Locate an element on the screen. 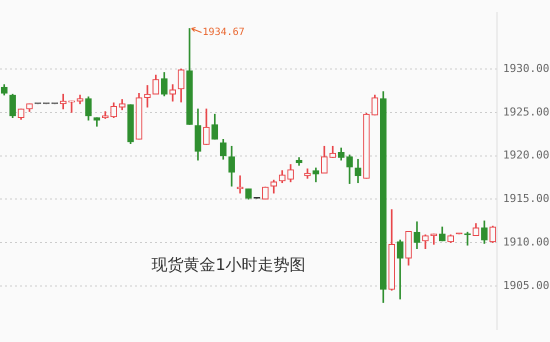 This screenshot has height=342, width=550. y-tick-label: 1925.00 is located at coordinates (526, 111).